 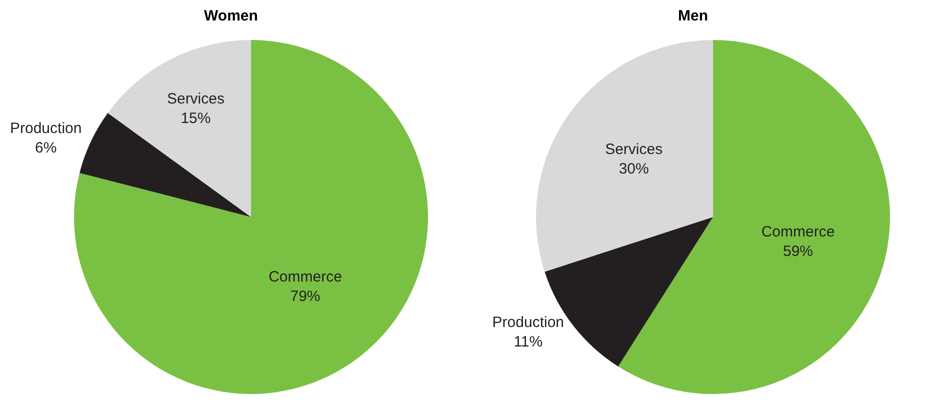 What do you see at coordinates (528, 342) in the screenshot?
I see `data-label: 11%` at bounding box center [528, 342].